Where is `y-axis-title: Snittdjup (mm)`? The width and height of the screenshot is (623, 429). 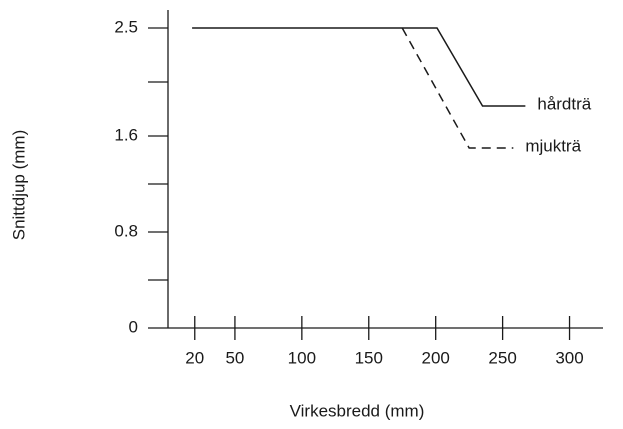 y-axis-title: Snittdjup (mm) is located at coordinates (18, 185).